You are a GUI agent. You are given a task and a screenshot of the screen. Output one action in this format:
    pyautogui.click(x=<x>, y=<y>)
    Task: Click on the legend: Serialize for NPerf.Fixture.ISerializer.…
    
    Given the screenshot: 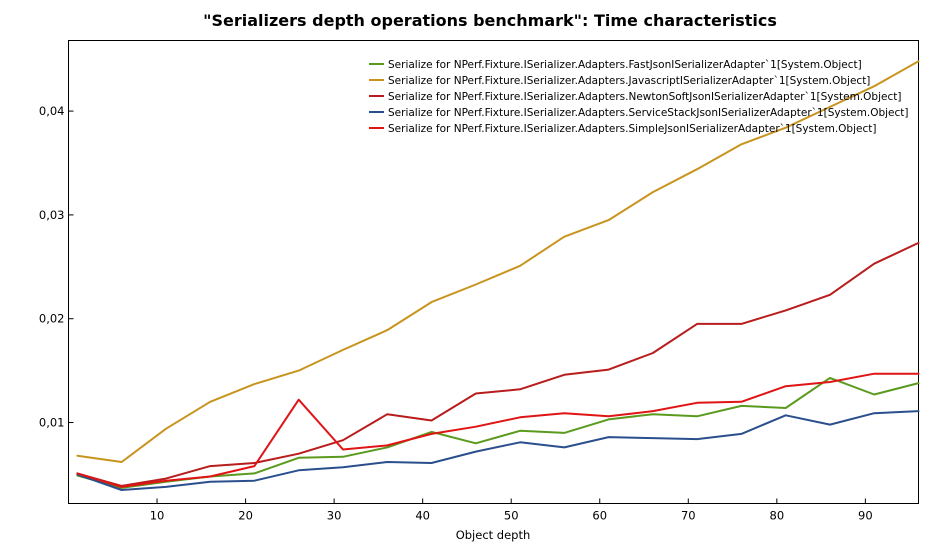 What is the action you would take?
    pyautogui.click(x=639, y=97)
    